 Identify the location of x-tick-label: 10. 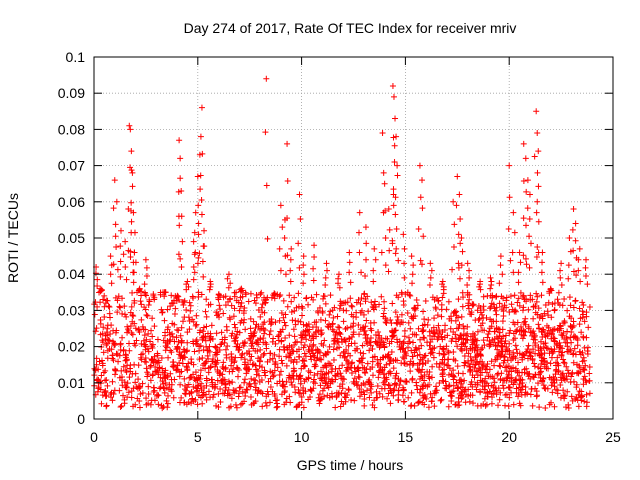
(302, 437).